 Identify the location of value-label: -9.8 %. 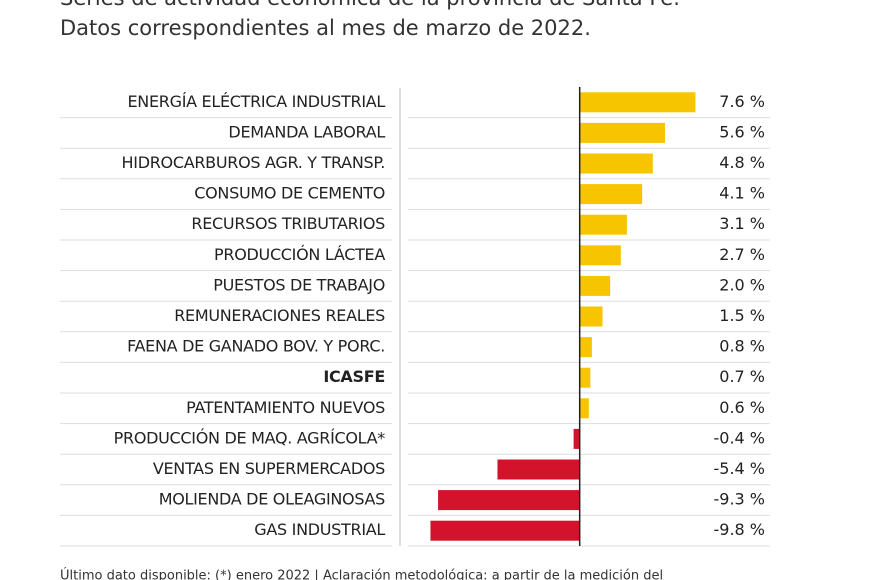
(739, 529).